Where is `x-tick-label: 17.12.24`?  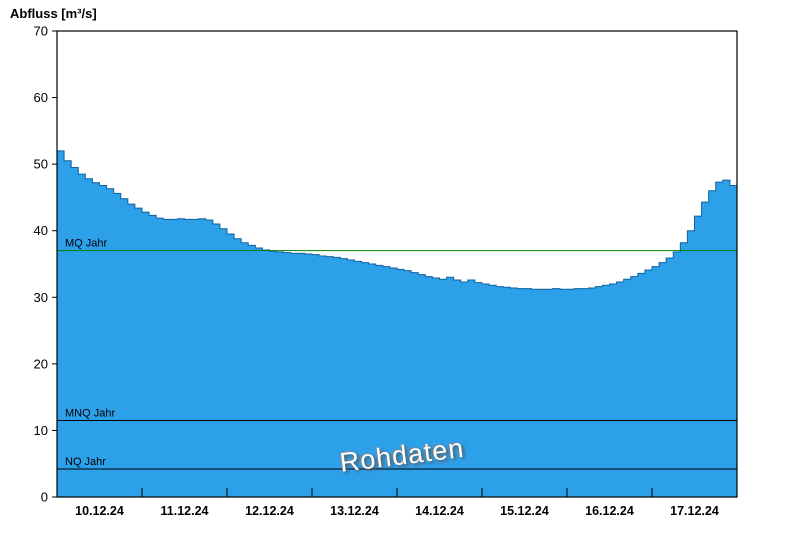
x-tick-label: 17.12.24 is located at coordinates (694, 511).